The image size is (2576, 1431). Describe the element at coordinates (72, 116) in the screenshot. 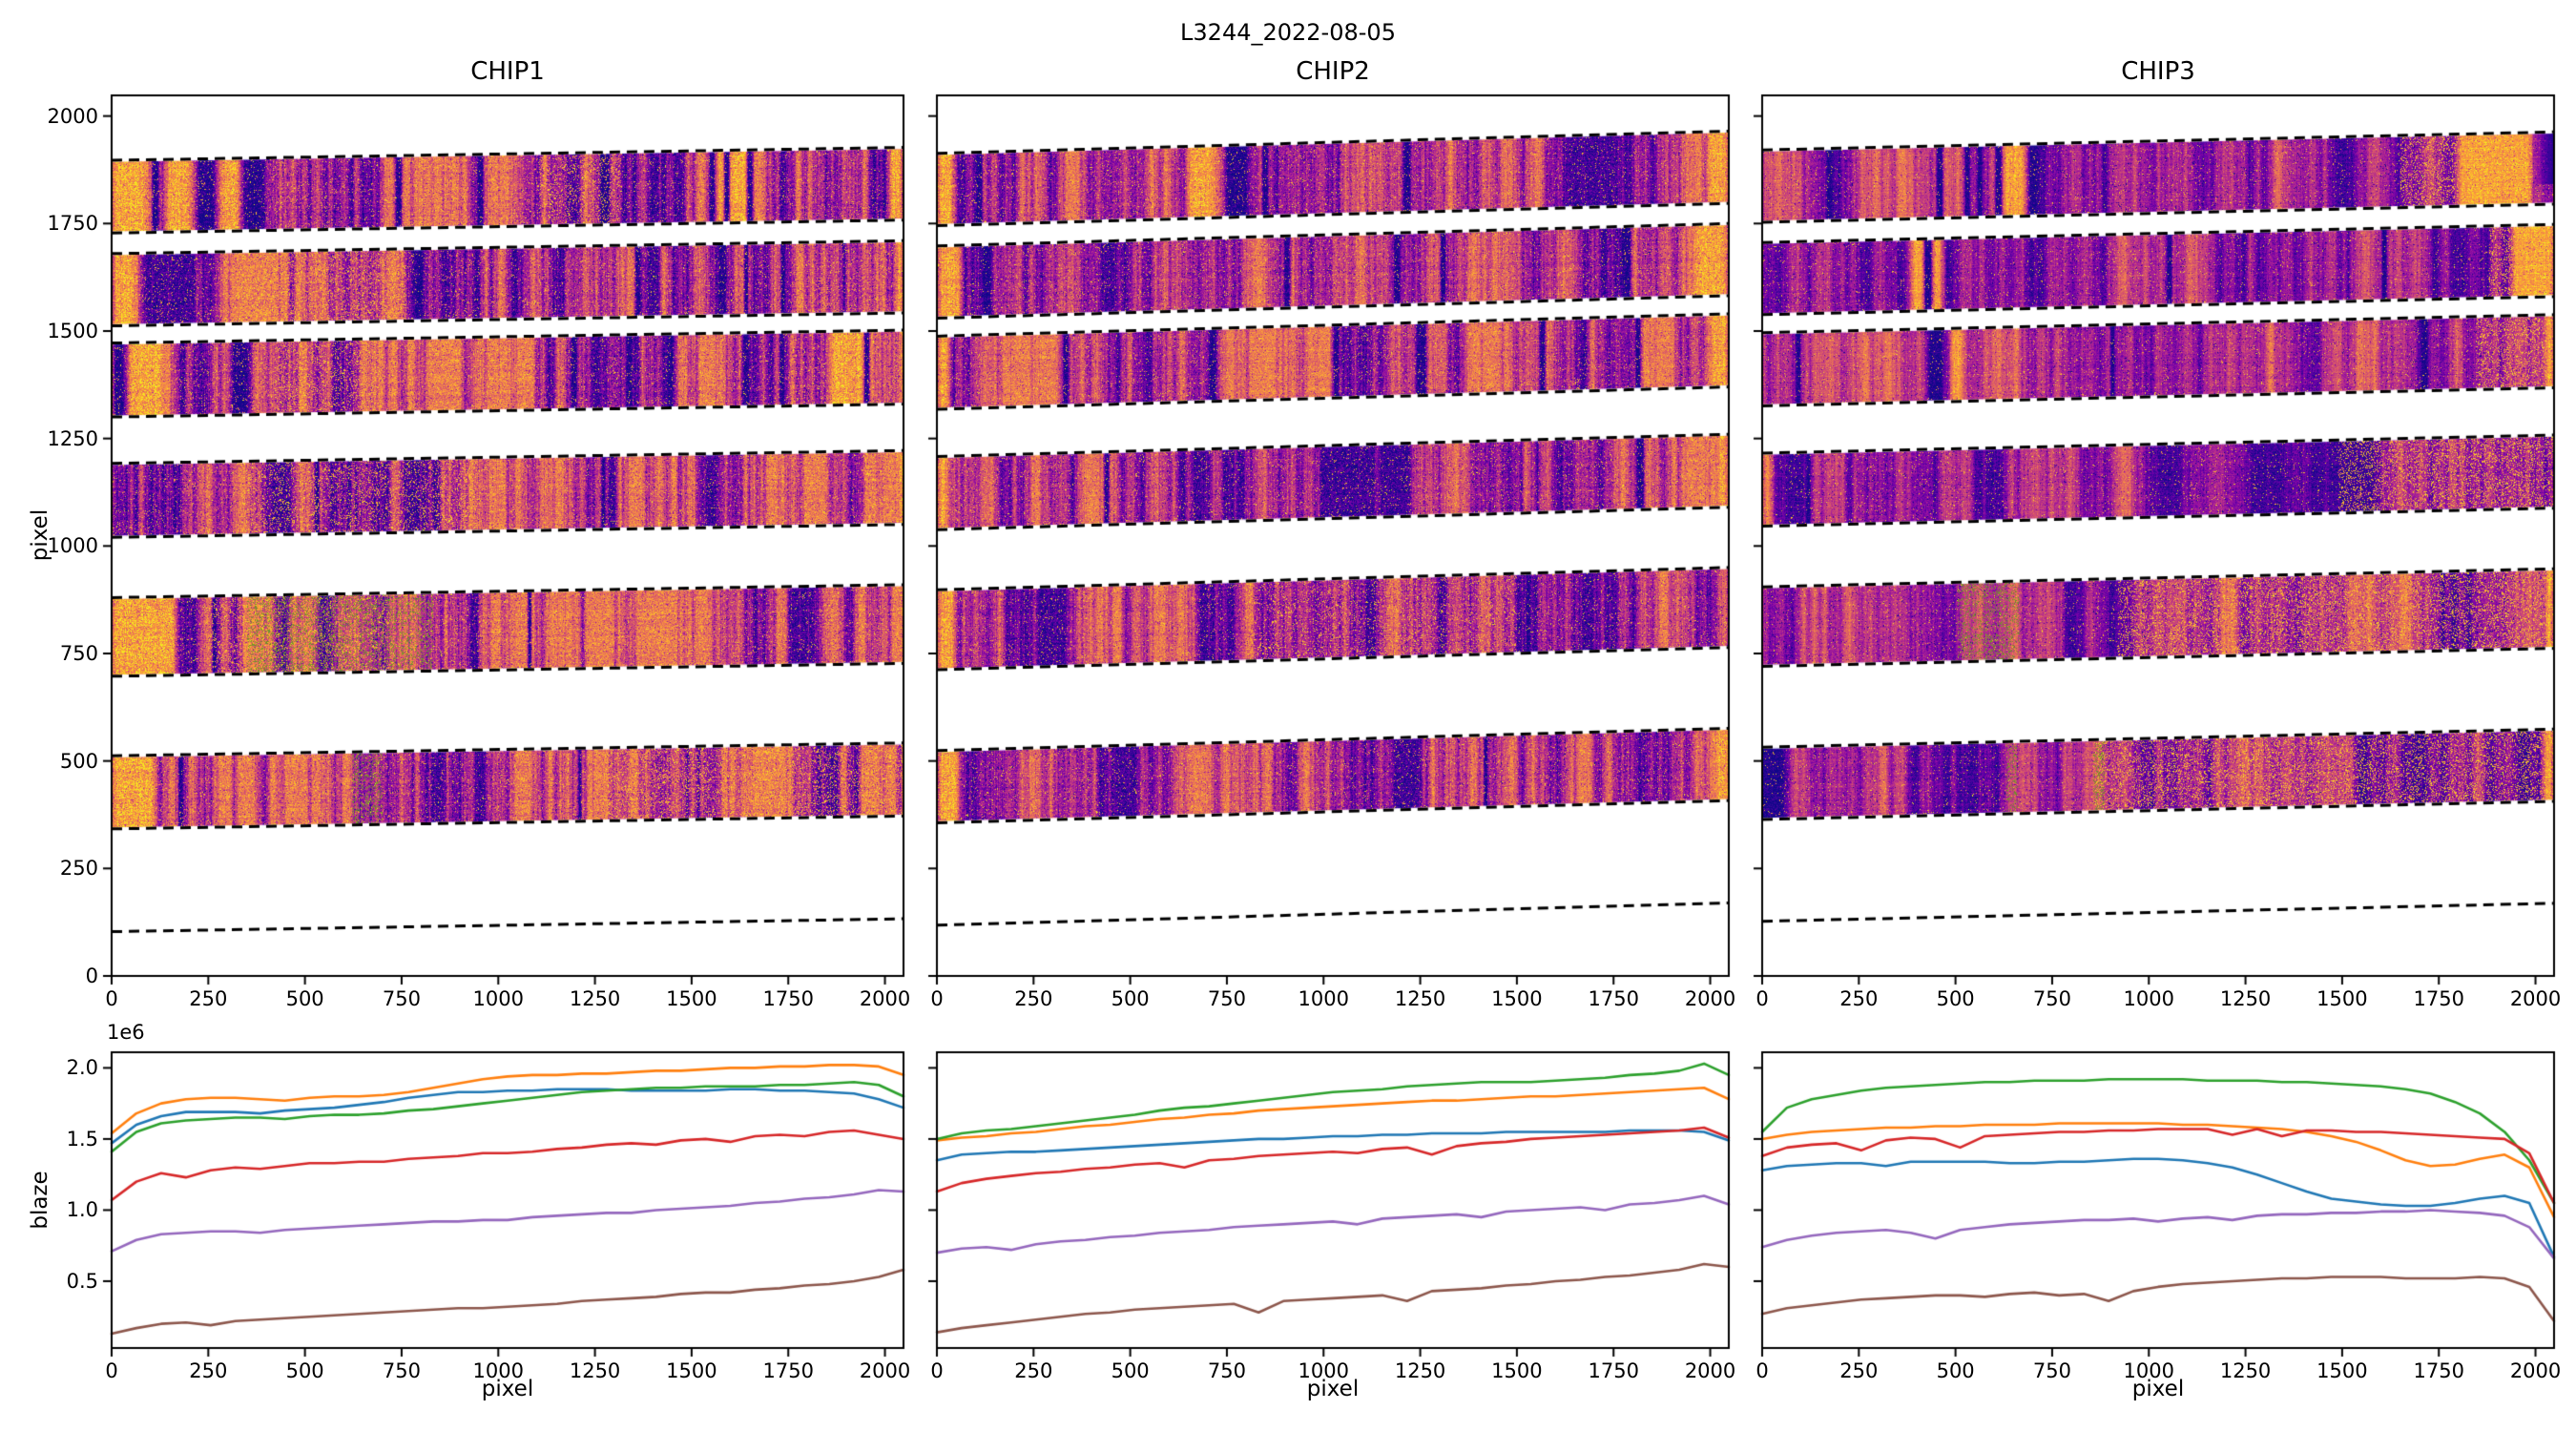

I see `y-tick-label: 2000` at that location.